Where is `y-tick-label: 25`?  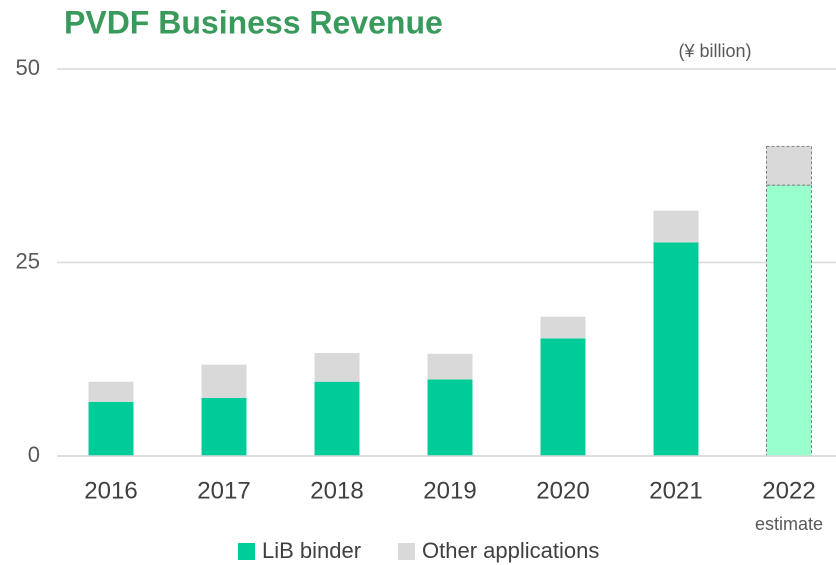 y-tick-label: 25 is located at coordinates (28, 260).